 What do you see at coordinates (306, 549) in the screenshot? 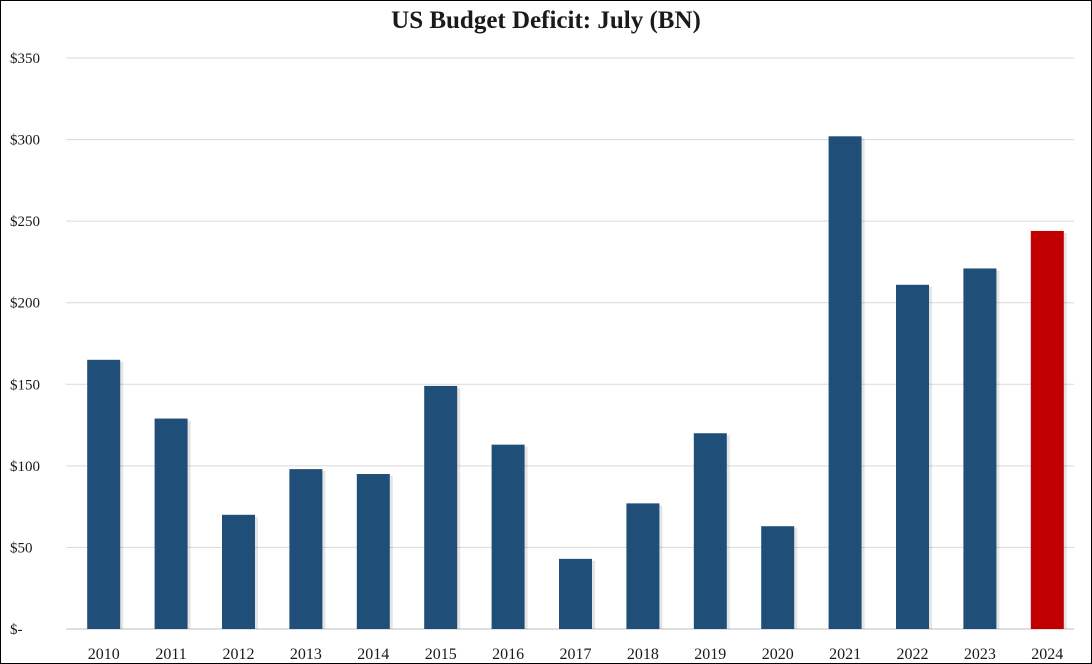
I see `bar-2013` at bounding box center [306, 549].